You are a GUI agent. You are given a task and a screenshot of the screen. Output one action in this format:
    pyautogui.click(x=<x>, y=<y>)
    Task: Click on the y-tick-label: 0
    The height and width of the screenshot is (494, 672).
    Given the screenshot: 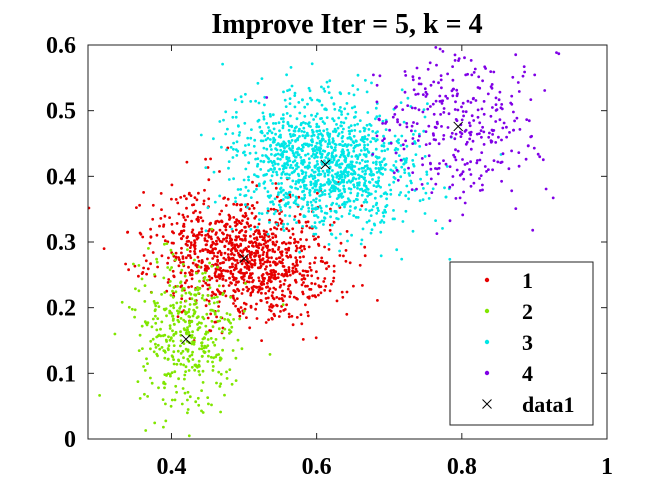 What is the action you would take?
    pyautogui.click(x=70, y=440)
    